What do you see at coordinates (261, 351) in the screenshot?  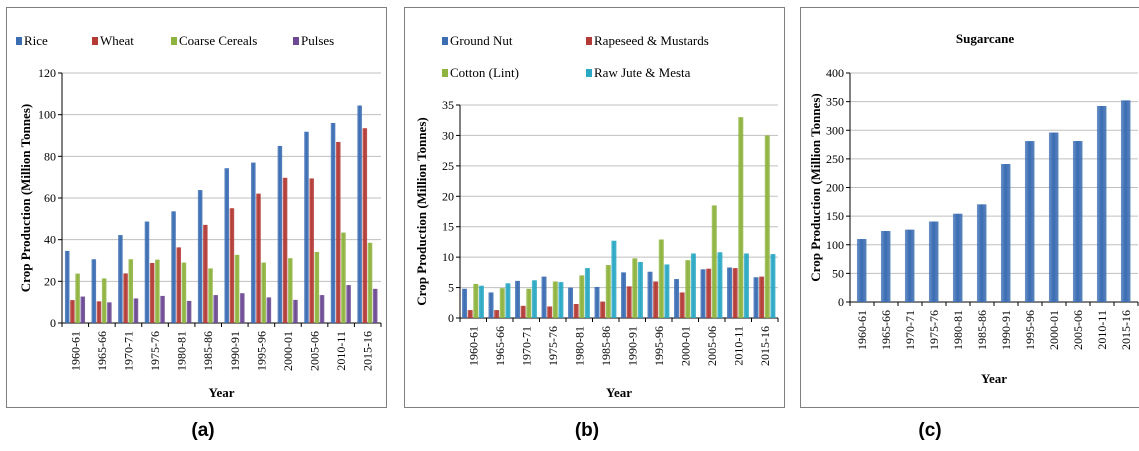 I see `chart-a-xtick-label: 1995-96` at bounding box center [261, 351].